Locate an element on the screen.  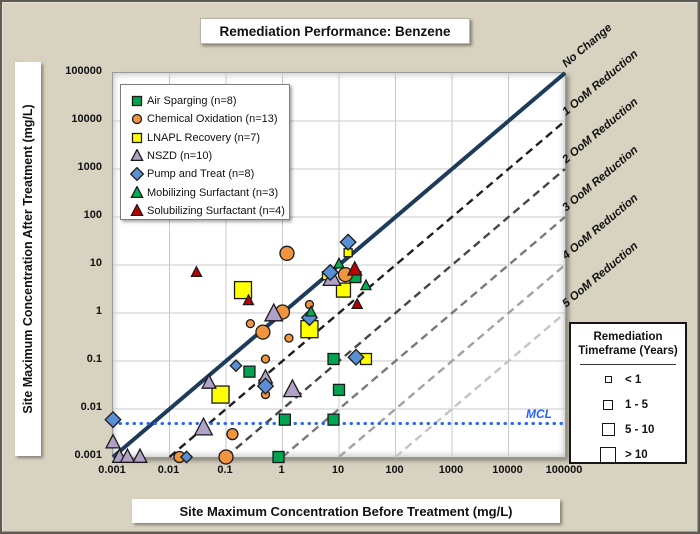
y-tick-label: 0.1 is located at coordinates (94, 359).